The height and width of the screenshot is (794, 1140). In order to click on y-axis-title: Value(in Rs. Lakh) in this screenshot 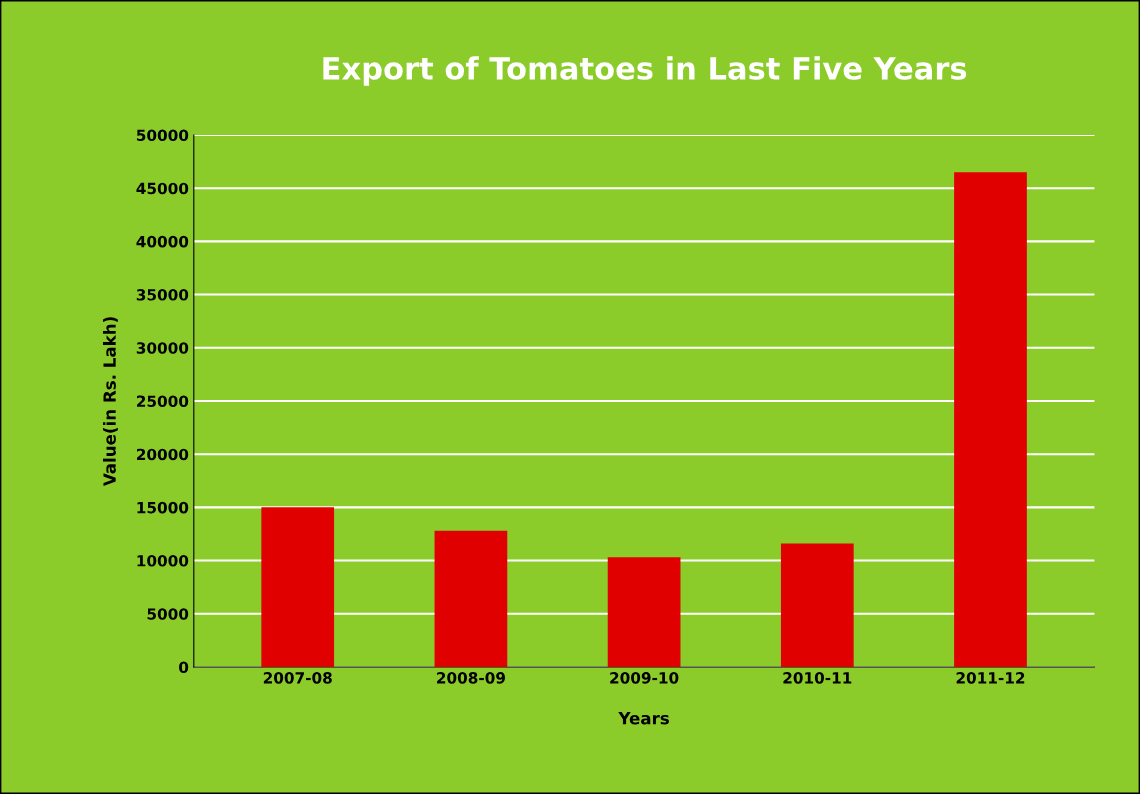, I will do `click(110, 402)`.